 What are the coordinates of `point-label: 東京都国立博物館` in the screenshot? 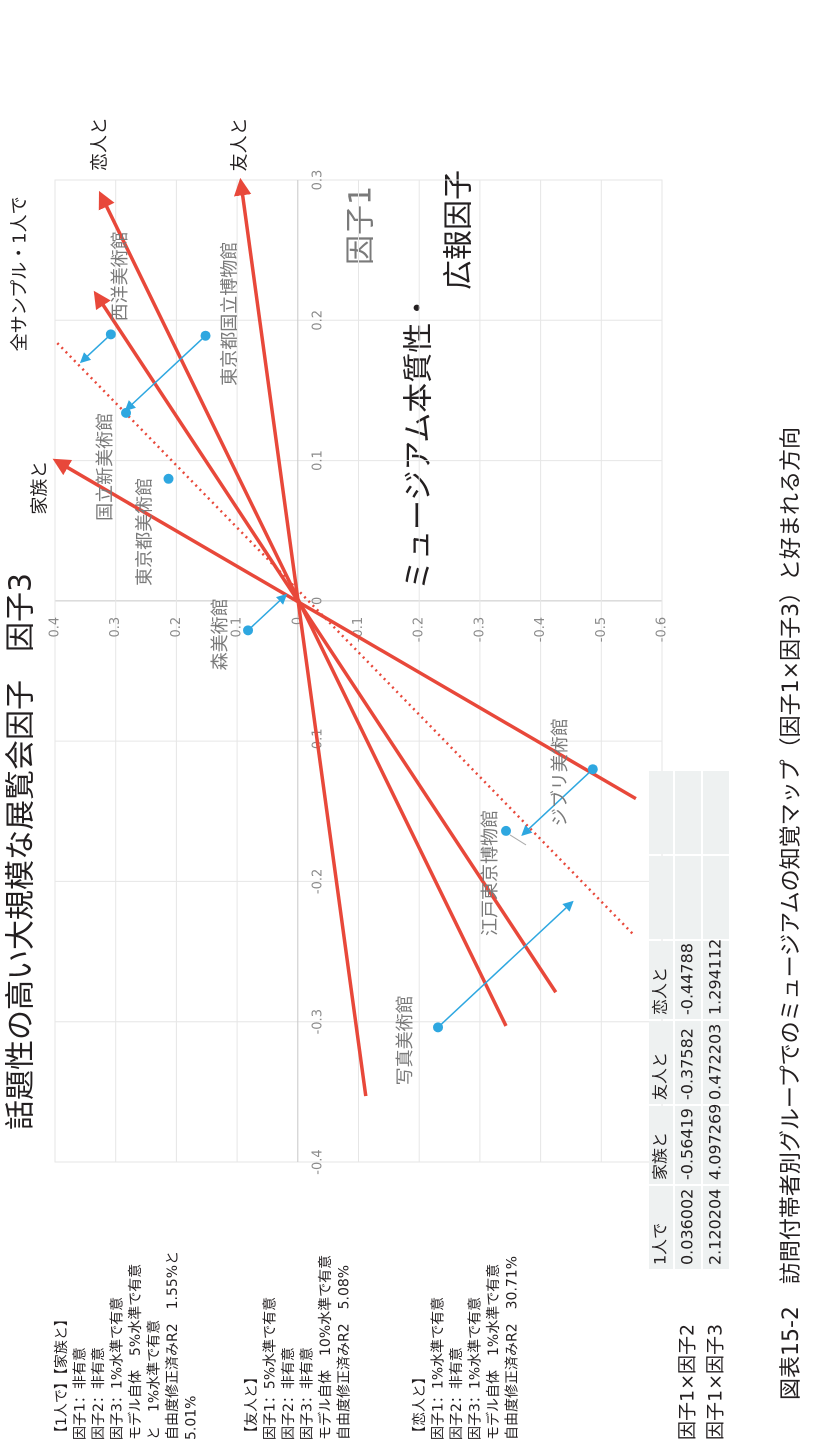 It's located at (230, 314).